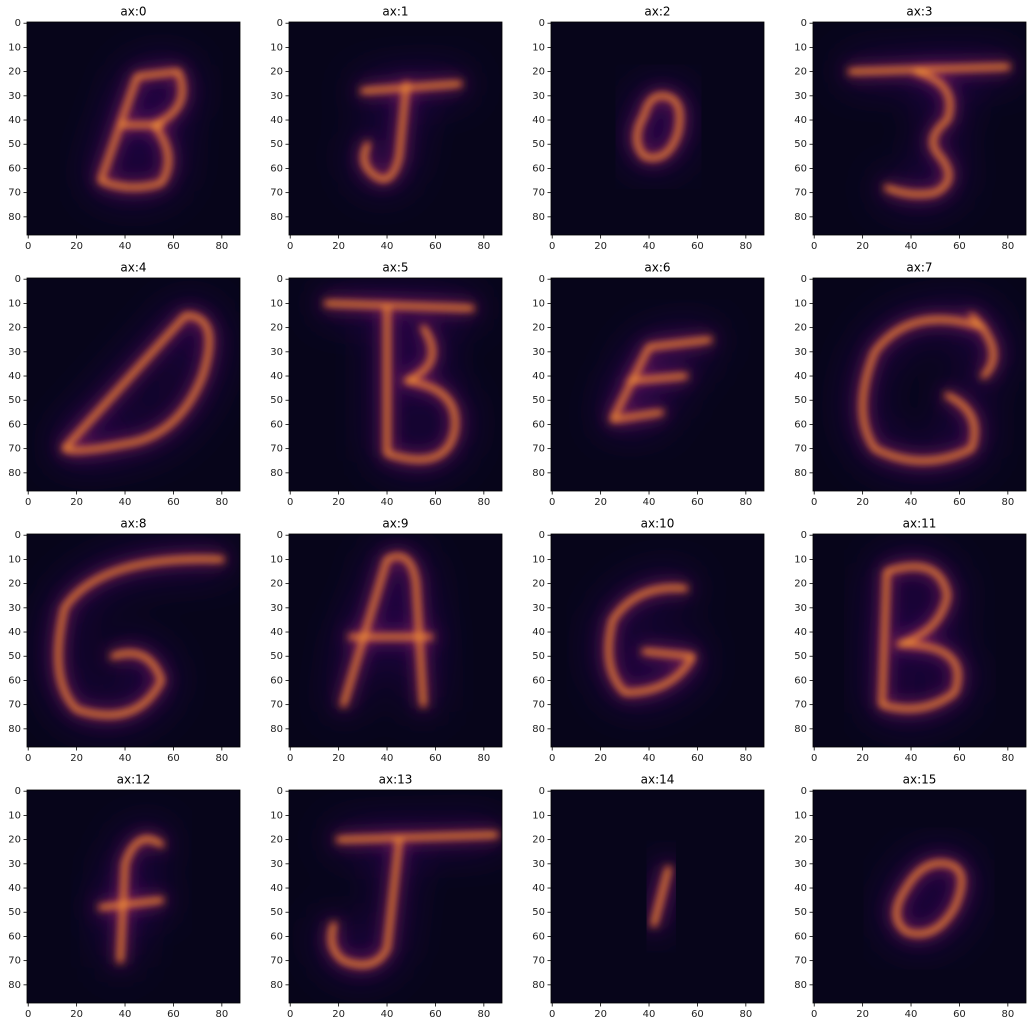 Image resolution: width=1036 pixels, height=1025 pixels. What do you see at coordinates (910, 384) in the screenshot?
I see `subplot: ax:7 0 20 40 60 80 0 10 20 30 40 50 60 70 80` at bounding box center [910, 384].